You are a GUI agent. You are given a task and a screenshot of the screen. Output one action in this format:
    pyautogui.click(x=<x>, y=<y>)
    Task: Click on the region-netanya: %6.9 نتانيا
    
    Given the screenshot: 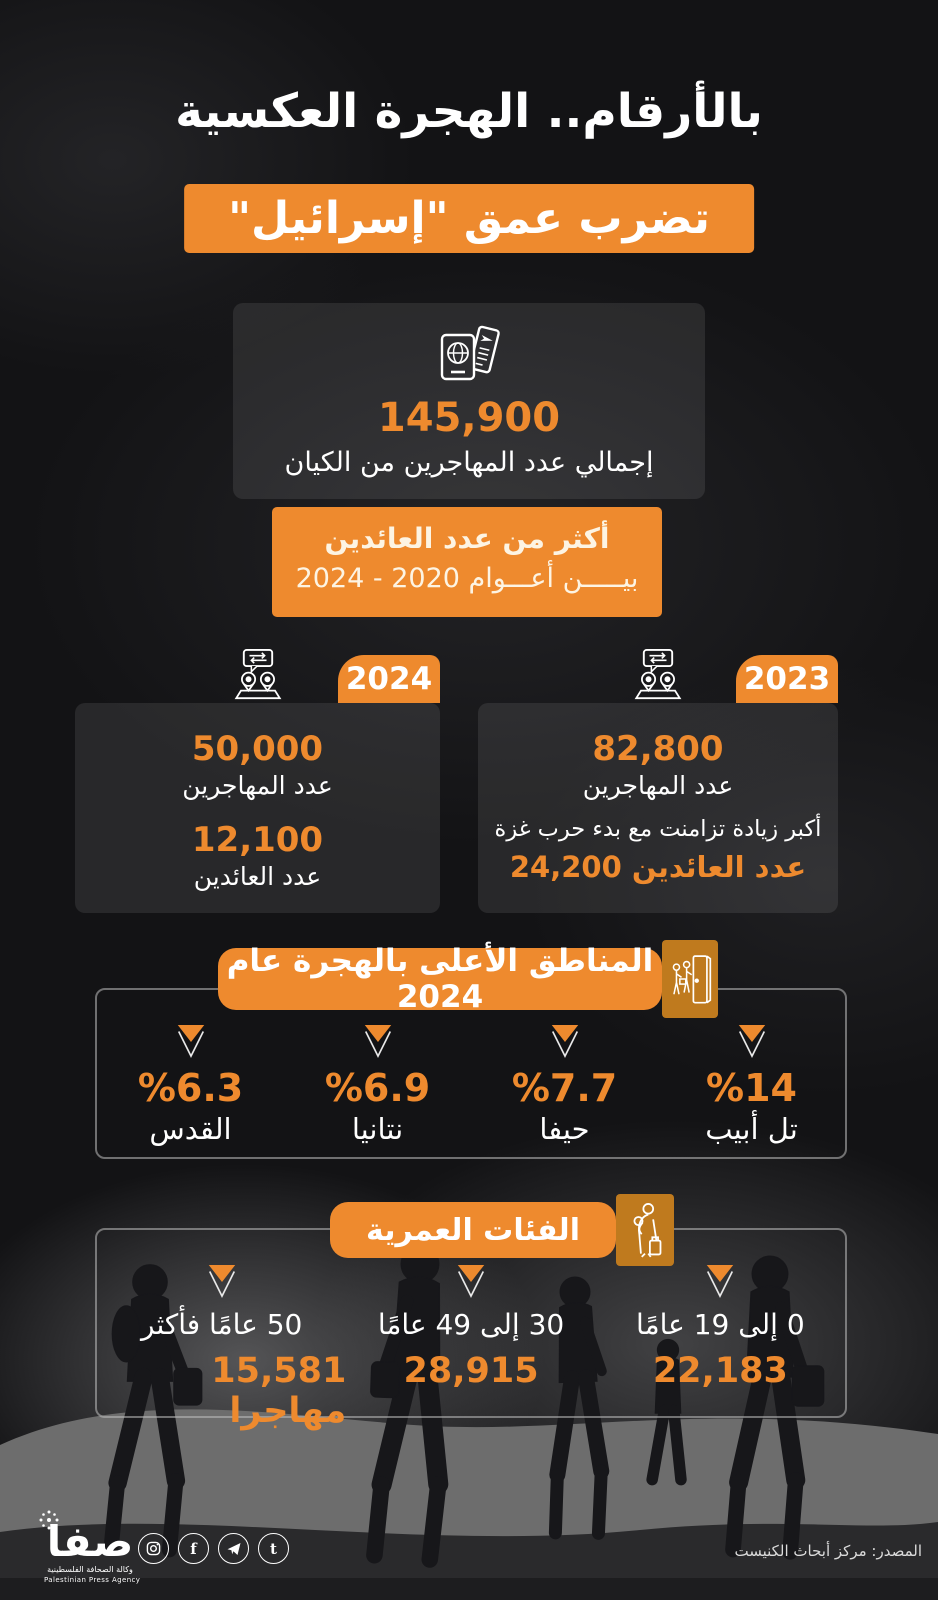 What is the action you would take?
    pyautogui.click(x=377, y=1068)
    